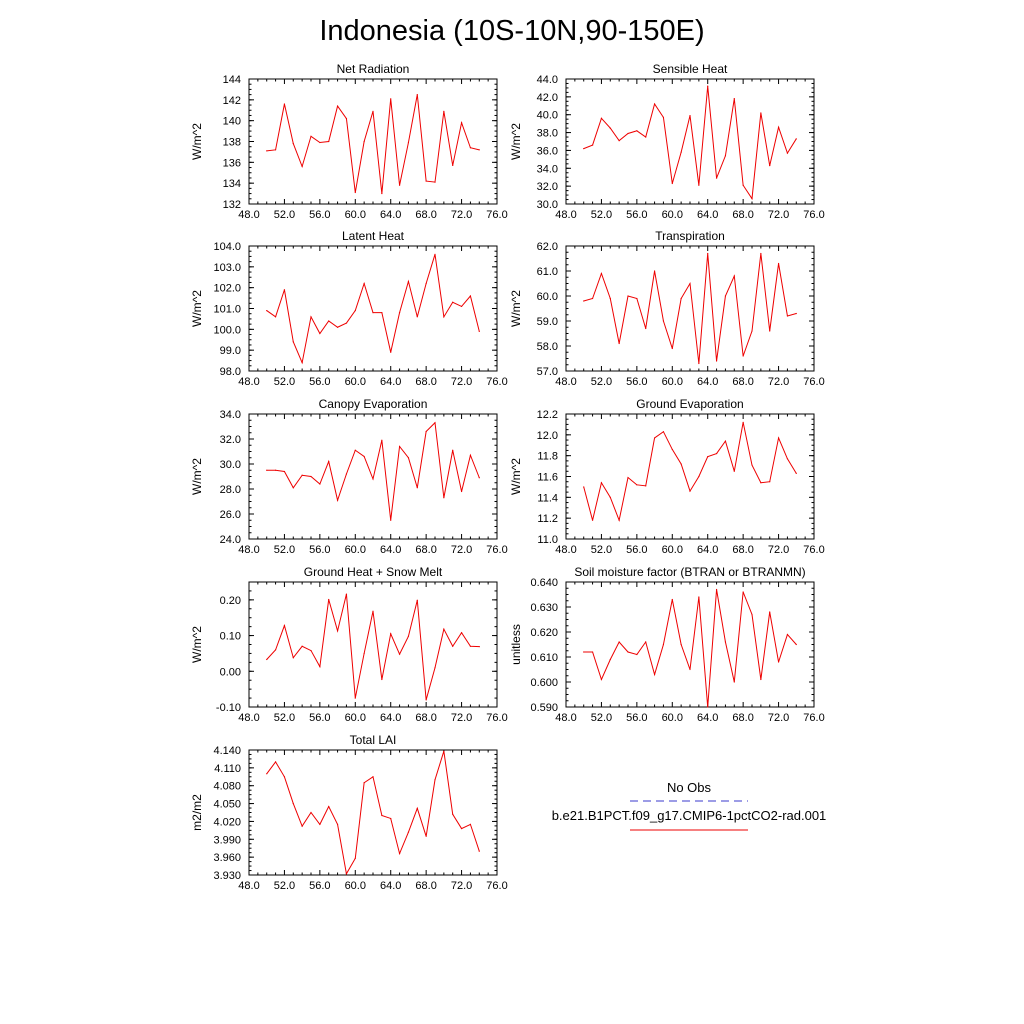  What do you see at coordinates (230, 601) in the screenshot?
I see `y-tick-label: 0.20` at bounding box center [230, 601].